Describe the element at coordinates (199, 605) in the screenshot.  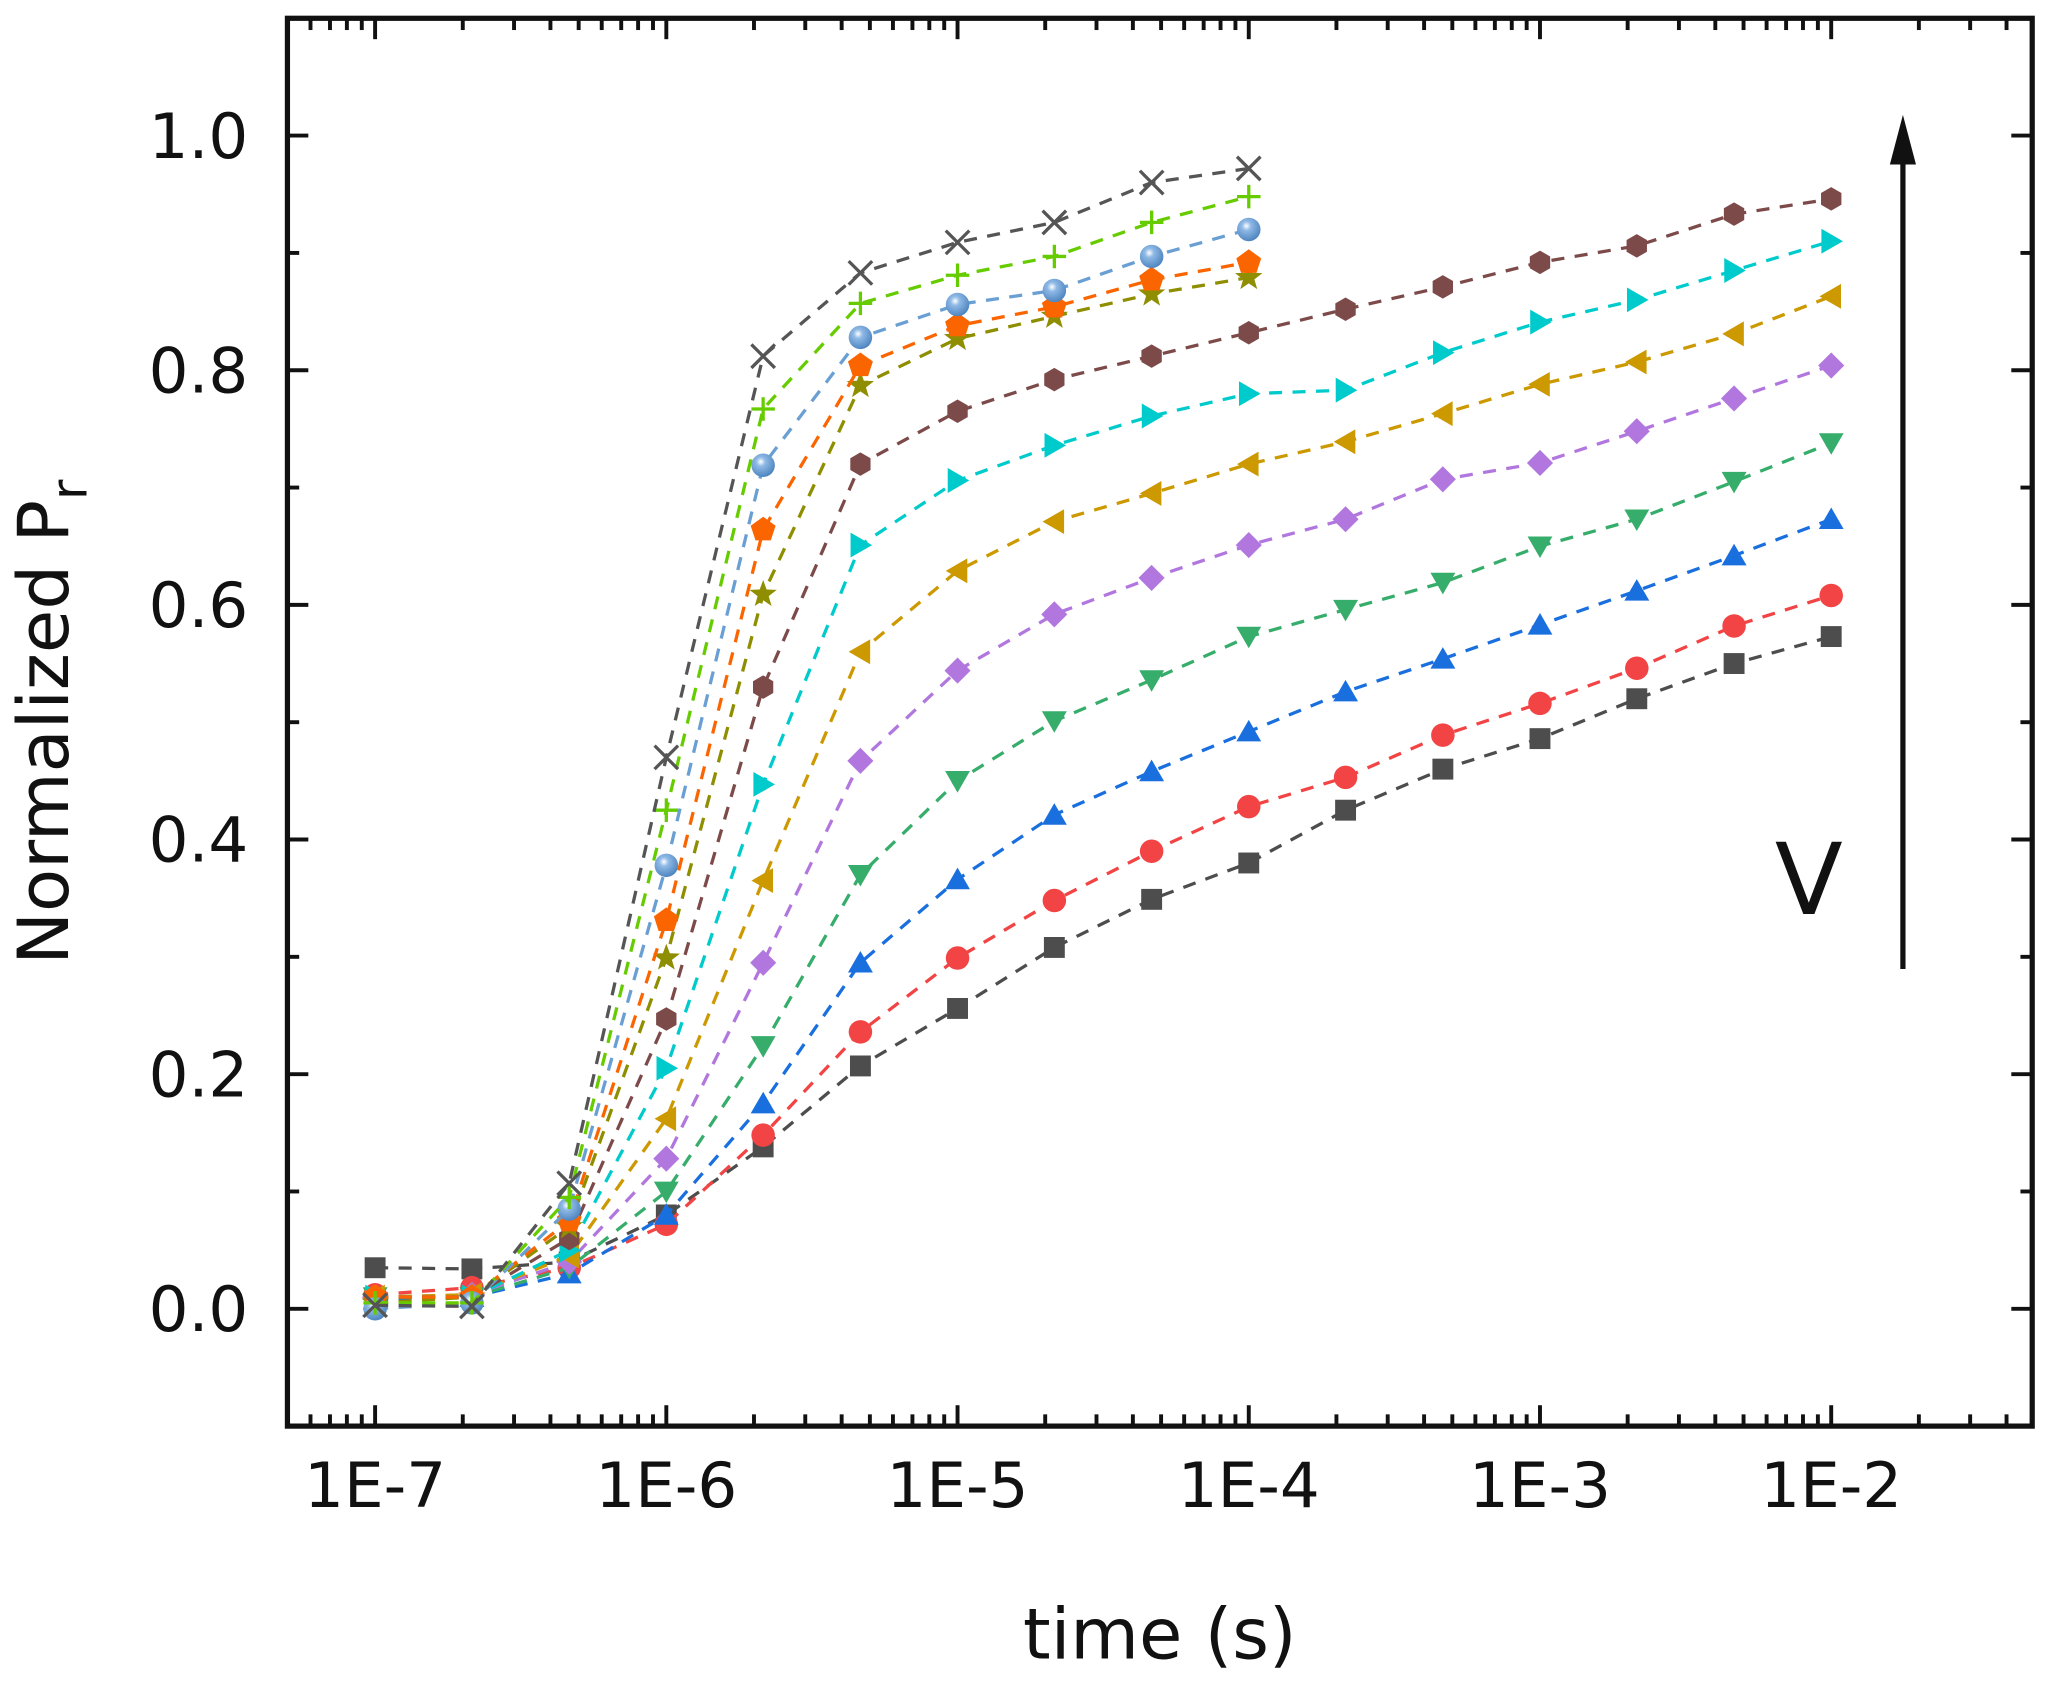
I see `y-tick-label: 0.6` at that location.